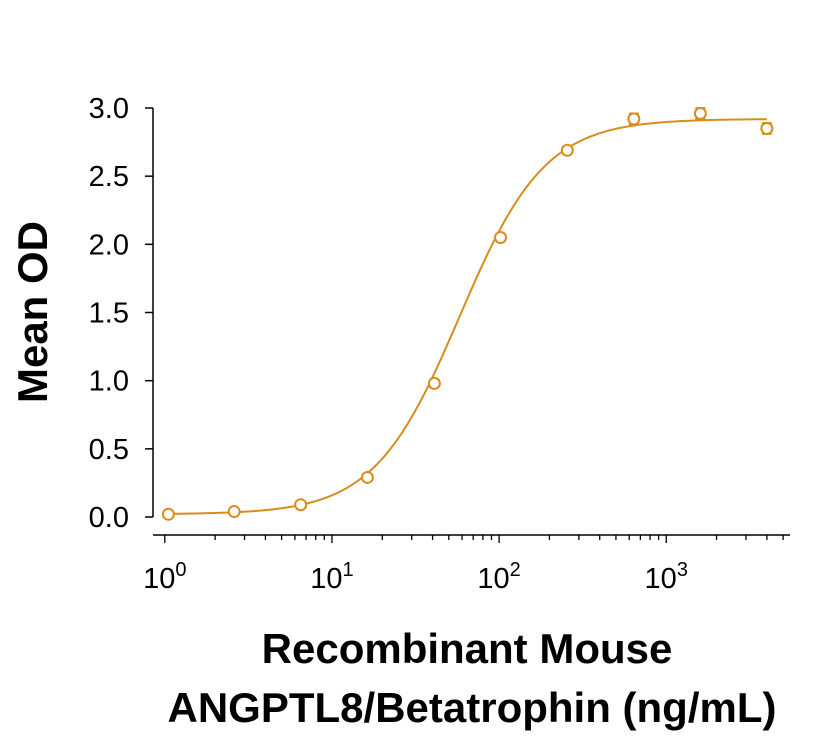  I want to click on y-tick-label: 2.0, so click(109, 245).